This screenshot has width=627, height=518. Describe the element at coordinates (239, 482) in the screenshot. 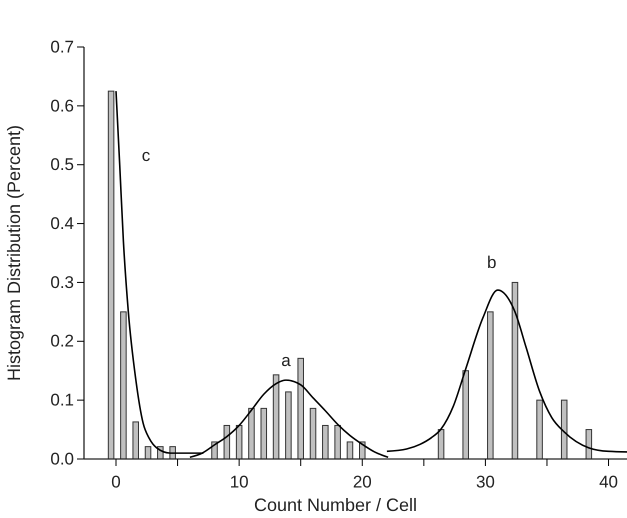

I see `x-tick-label: 10` at that location.